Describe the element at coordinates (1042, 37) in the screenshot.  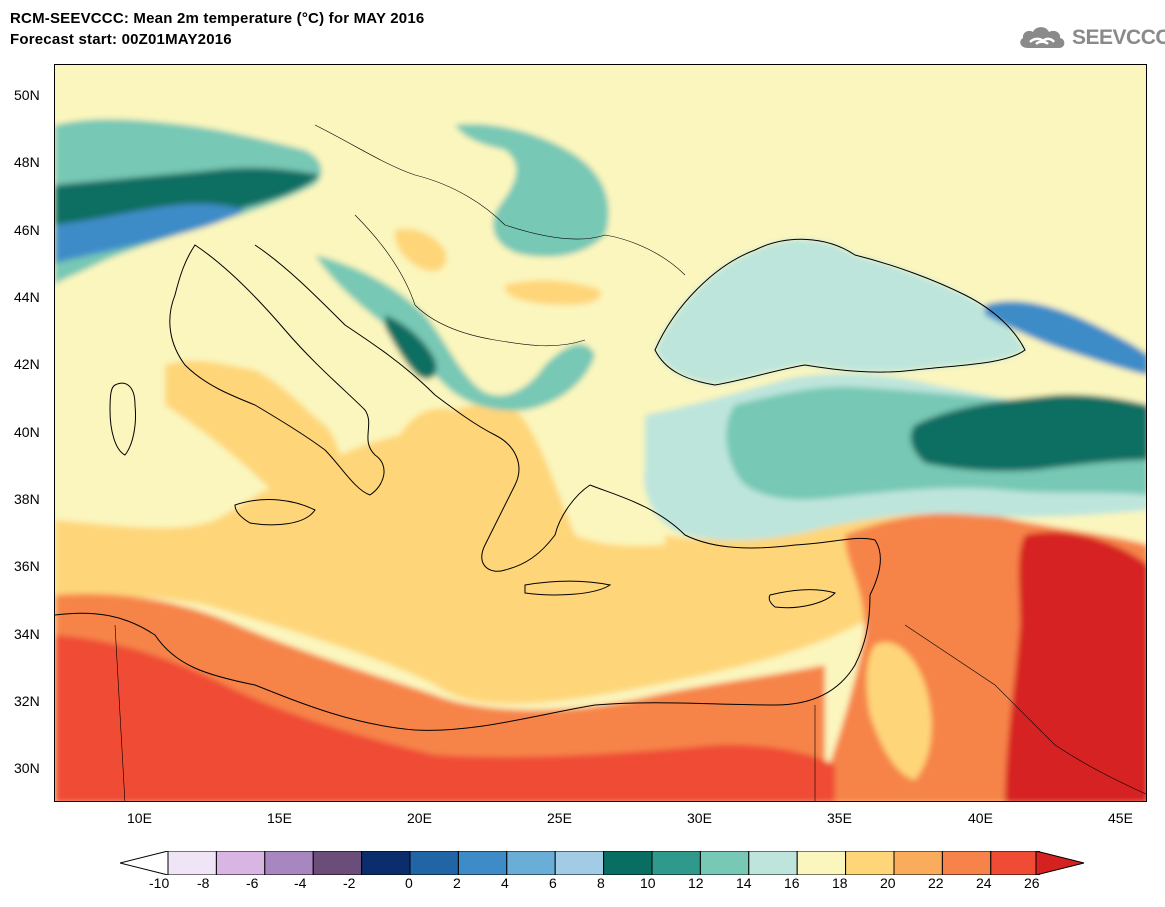
I see `cloud-icon` at that location.